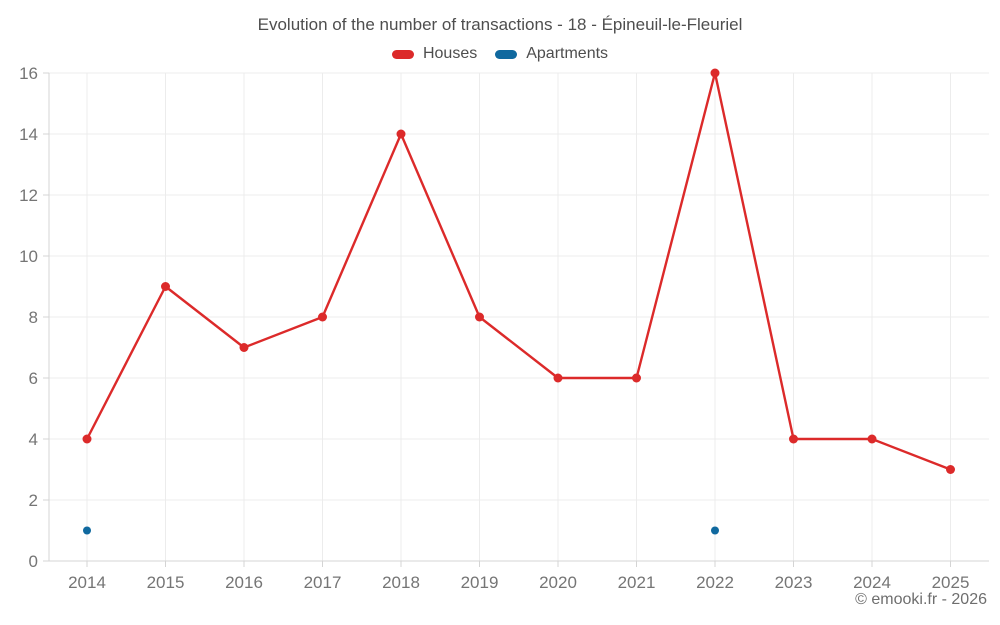 This screenshot has width=1000, height=625. I want to click on legend-item-apartments: Apartments, so click(551, 54).